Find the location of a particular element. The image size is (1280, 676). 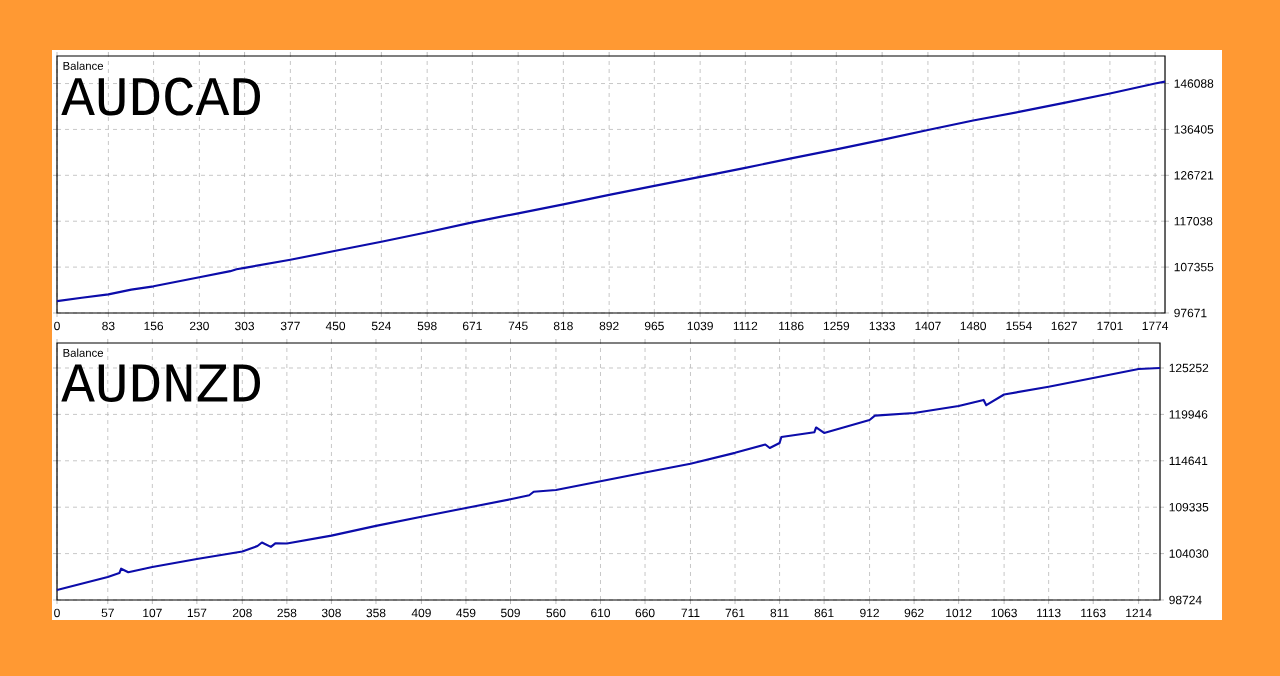

x-tick-label: 157 is located at coordinates (197, 613).